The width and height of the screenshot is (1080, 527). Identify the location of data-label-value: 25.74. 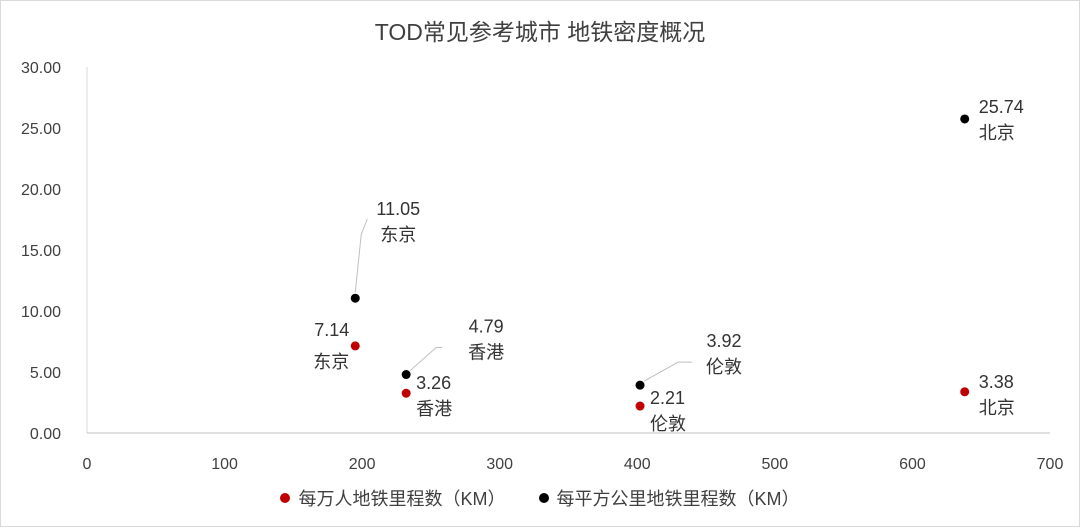
(1001, 107).